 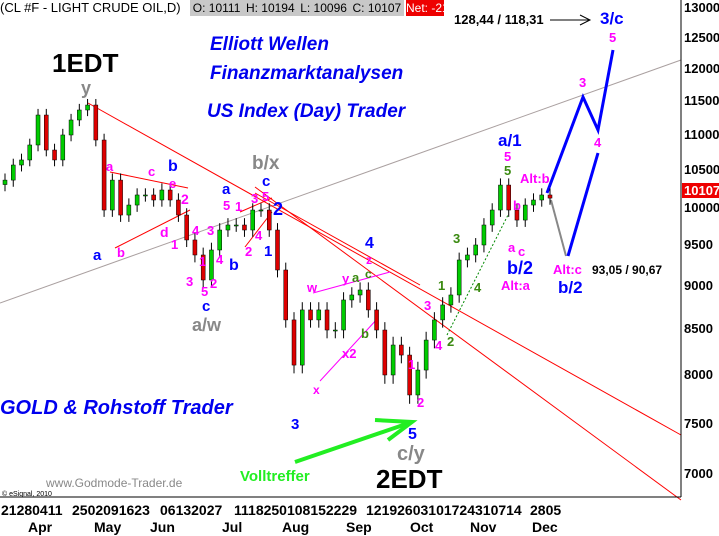 I want to click on wave-label: b/x, so click(x=266, y=163).